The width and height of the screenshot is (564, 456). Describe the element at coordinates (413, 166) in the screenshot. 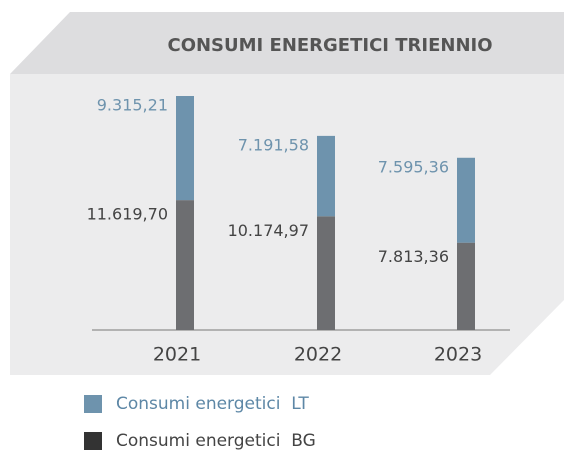

I see `value-label: 7.595,36` at that location.